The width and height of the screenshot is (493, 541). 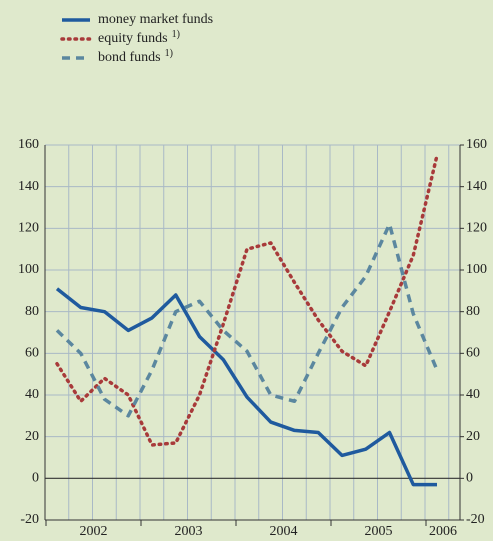 I want to click on y2-tick-label: 120, so click(x=476, y=228).